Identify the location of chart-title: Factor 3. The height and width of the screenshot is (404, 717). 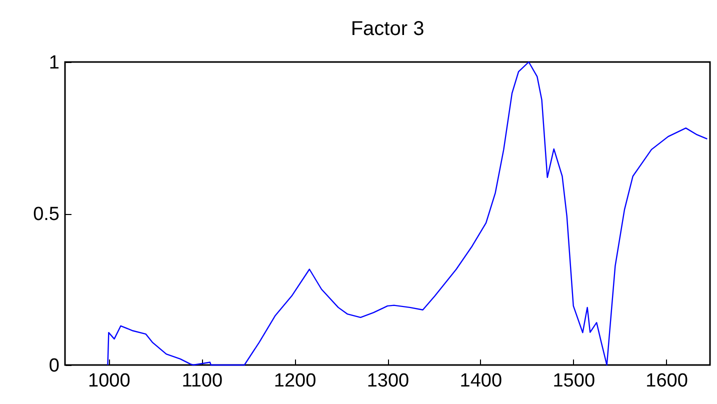
(387, 29).